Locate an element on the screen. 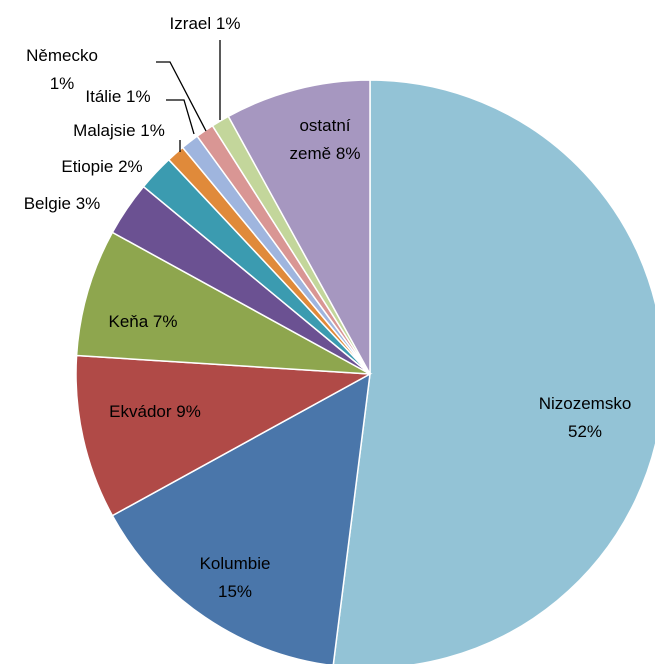 This screenshot has height=664, width=655. slice-name: Belgie is located at coordinates (47, 203).